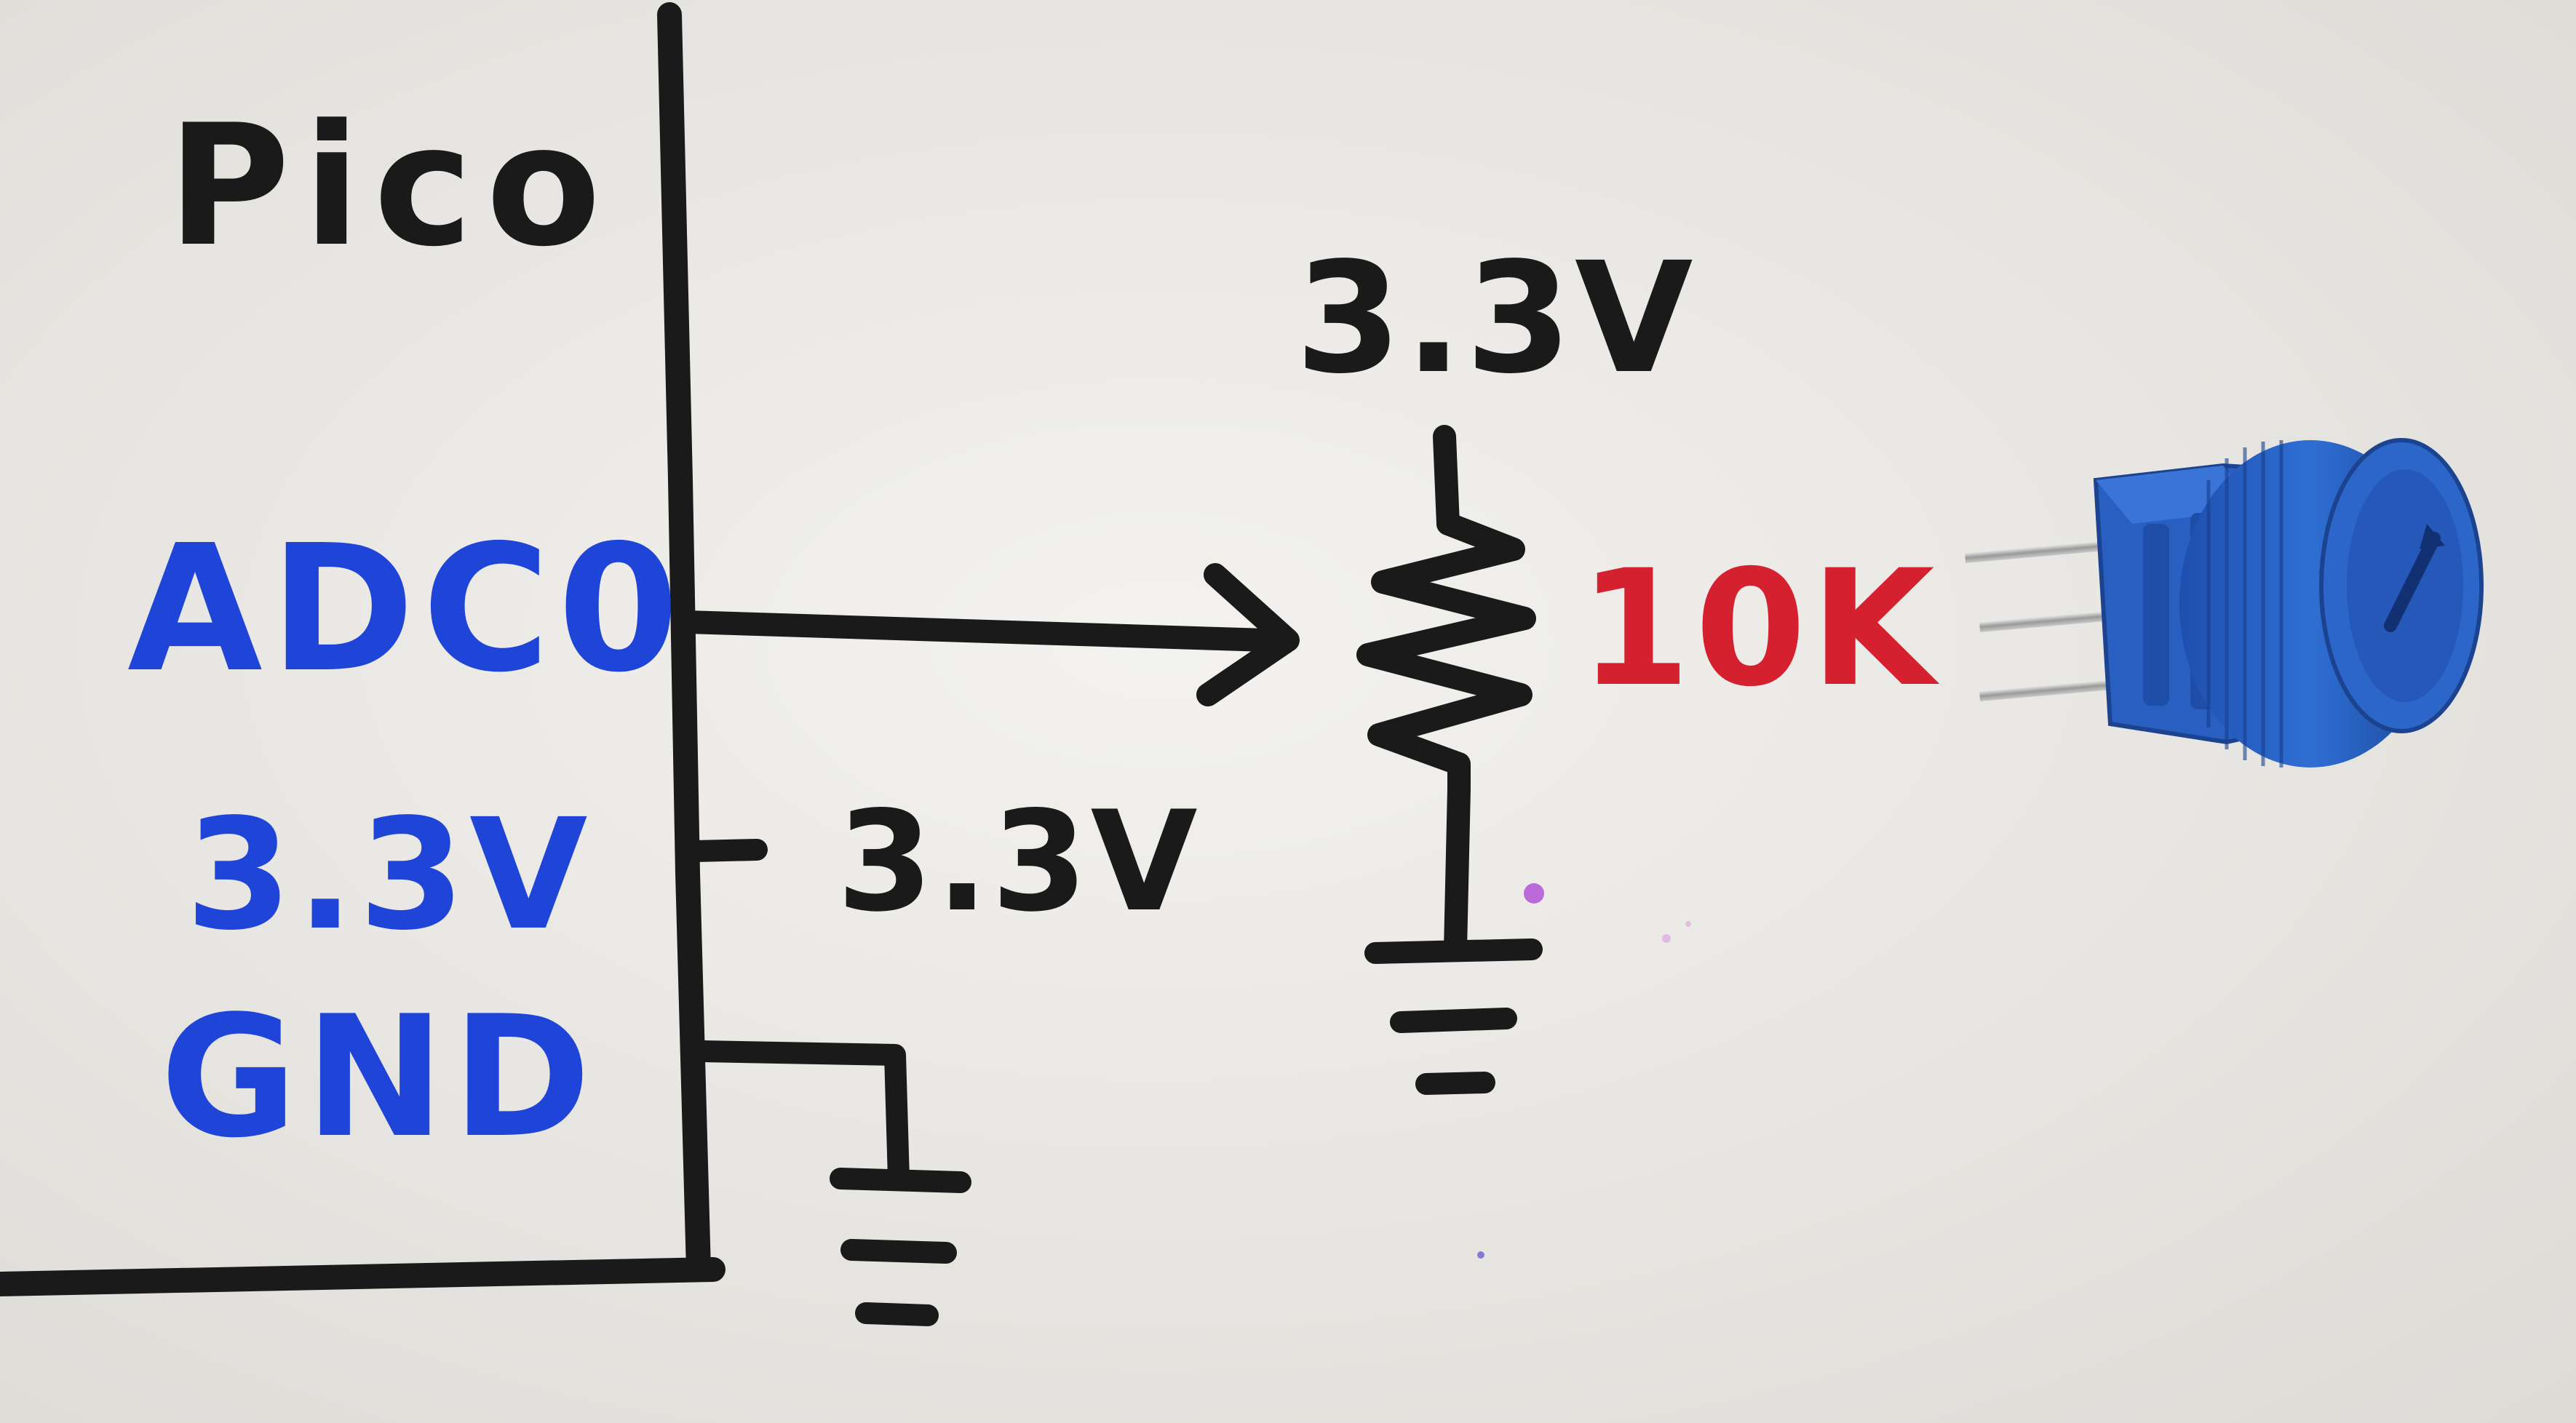 The image size is (2576, 1423). Describe the element at coordinates (389, 875) in the screenshot. I see `pin-label-3v3: 3.3V` at that location.